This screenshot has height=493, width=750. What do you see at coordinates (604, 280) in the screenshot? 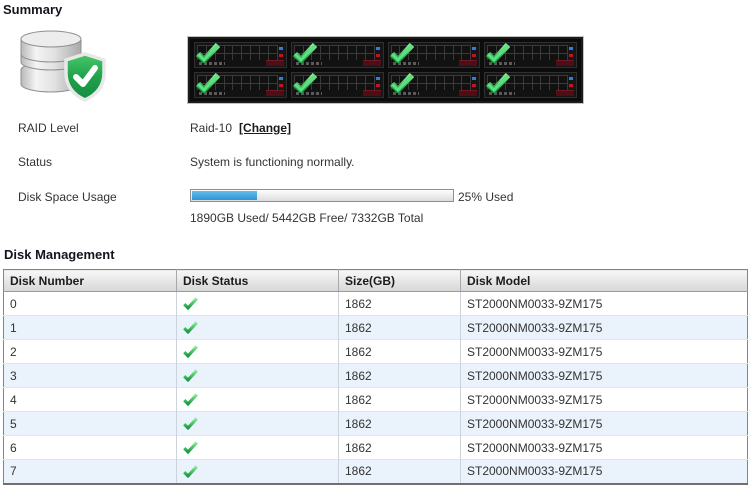
I see `column-header-disk-model: Disk Model` at bounding box center [604, 280].